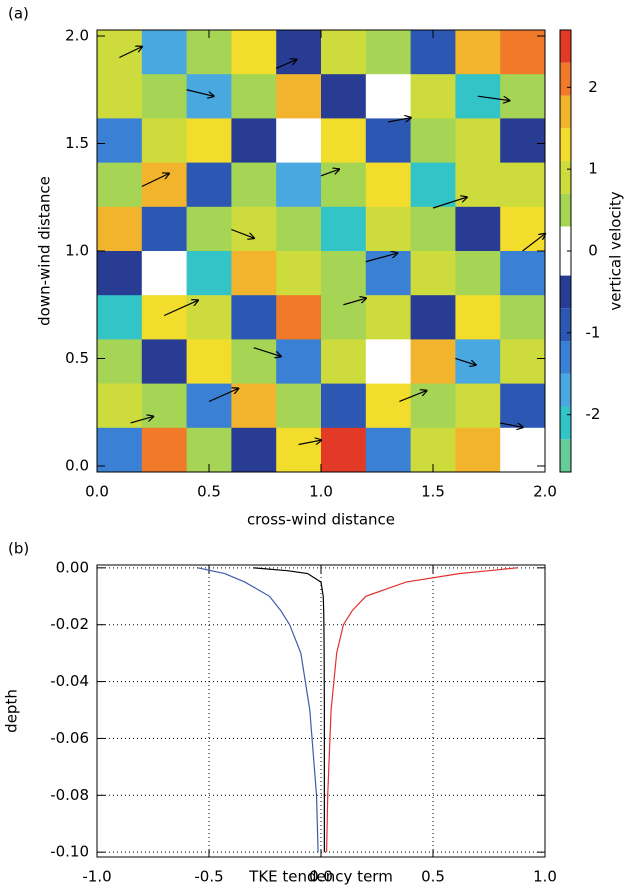  What do you see at coordinates (69, 795) in the screenshot?
I see `y-tick-label: -0.08` at bounding box center [69, 795].